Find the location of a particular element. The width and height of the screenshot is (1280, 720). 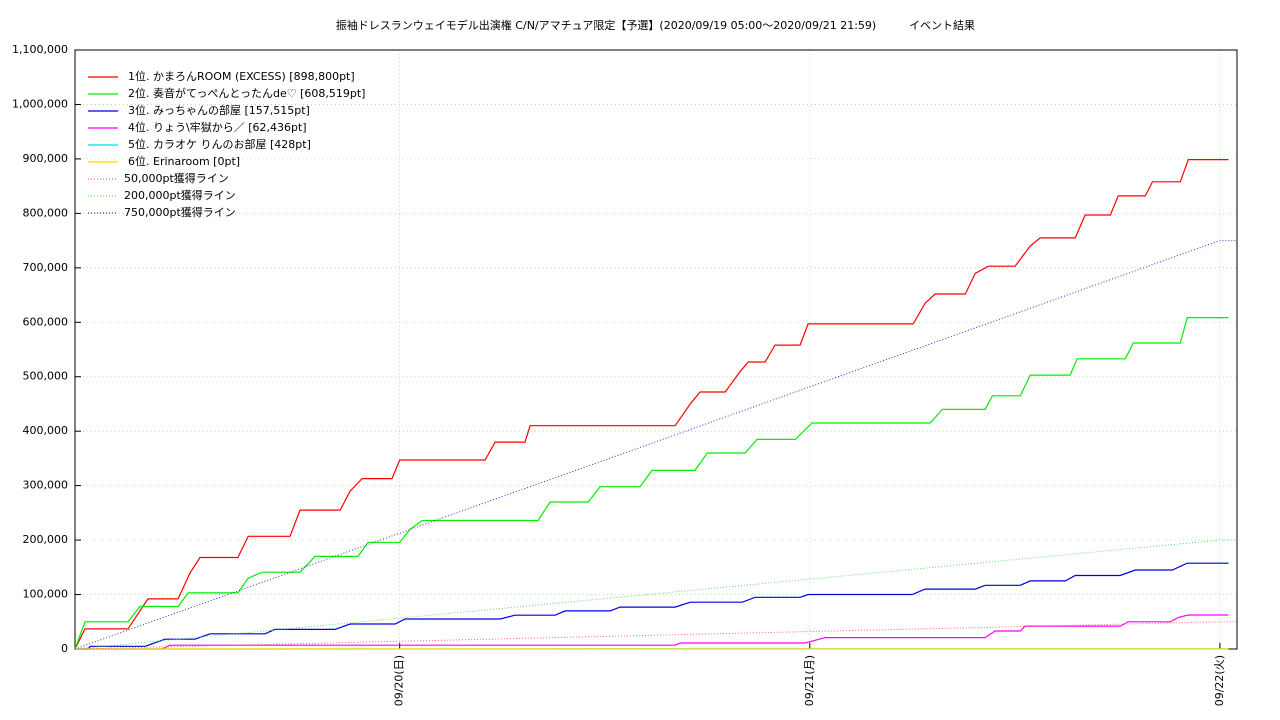

x-tick-label: 09/21(月) is located at coordinates (809, 680).